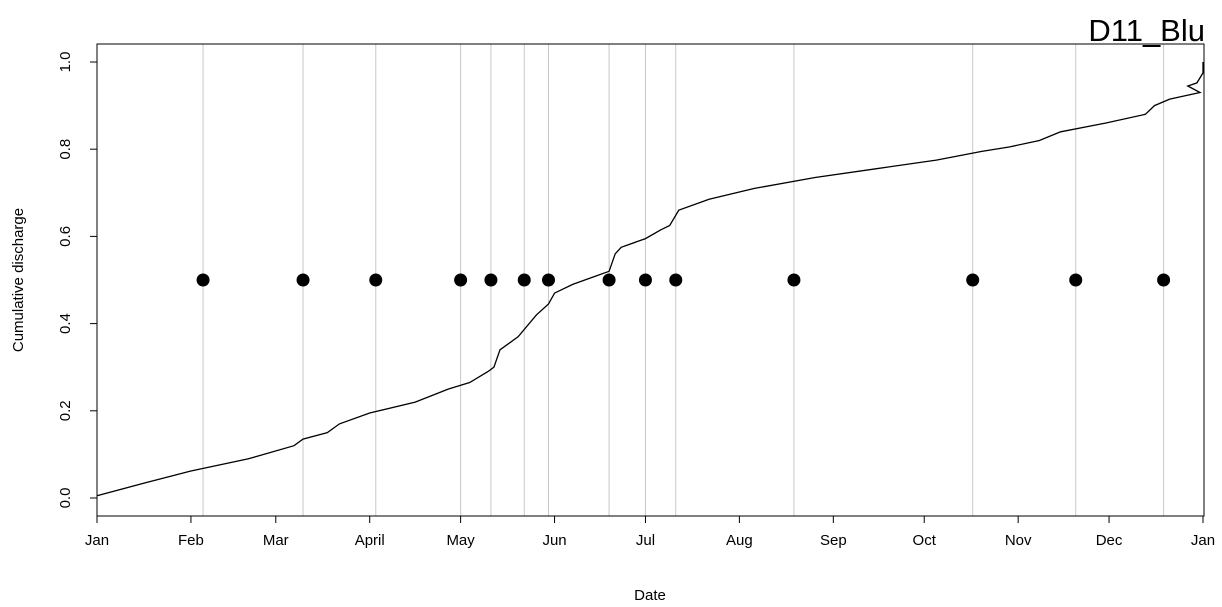 Image resolution: width=1222 pixels, height=607 pixels. I want to click on x-tick-label: Jul, so click(645, 540).